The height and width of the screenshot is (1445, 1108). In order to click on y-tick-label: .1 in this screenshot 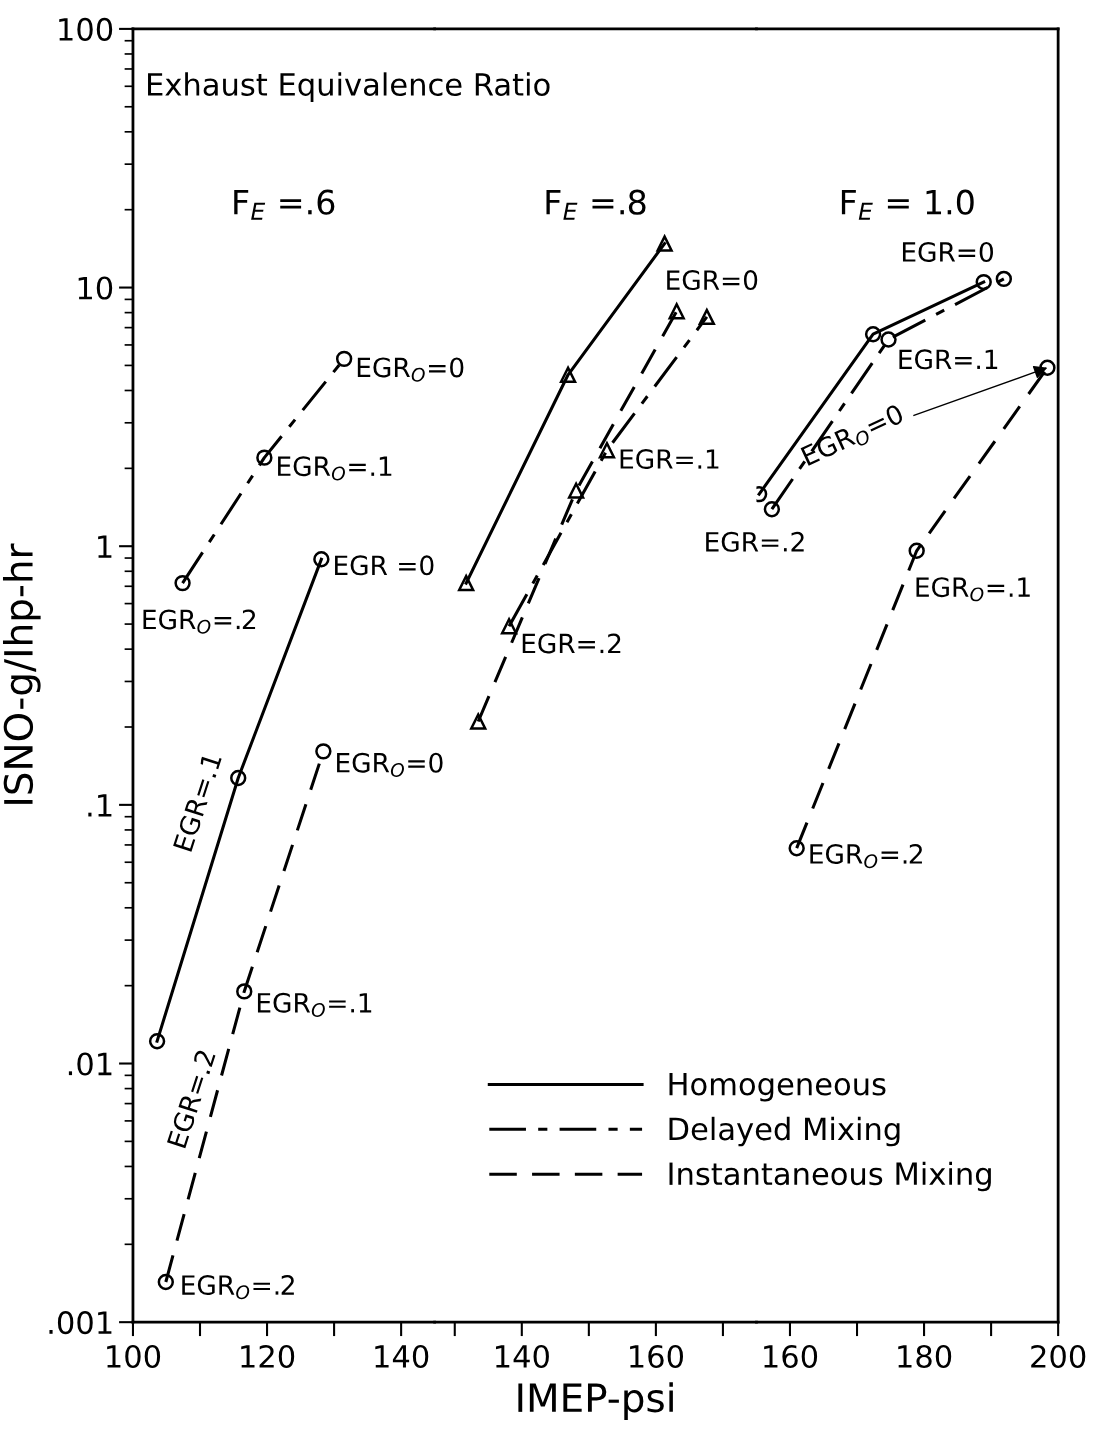, I will do `click(100, 805)`.